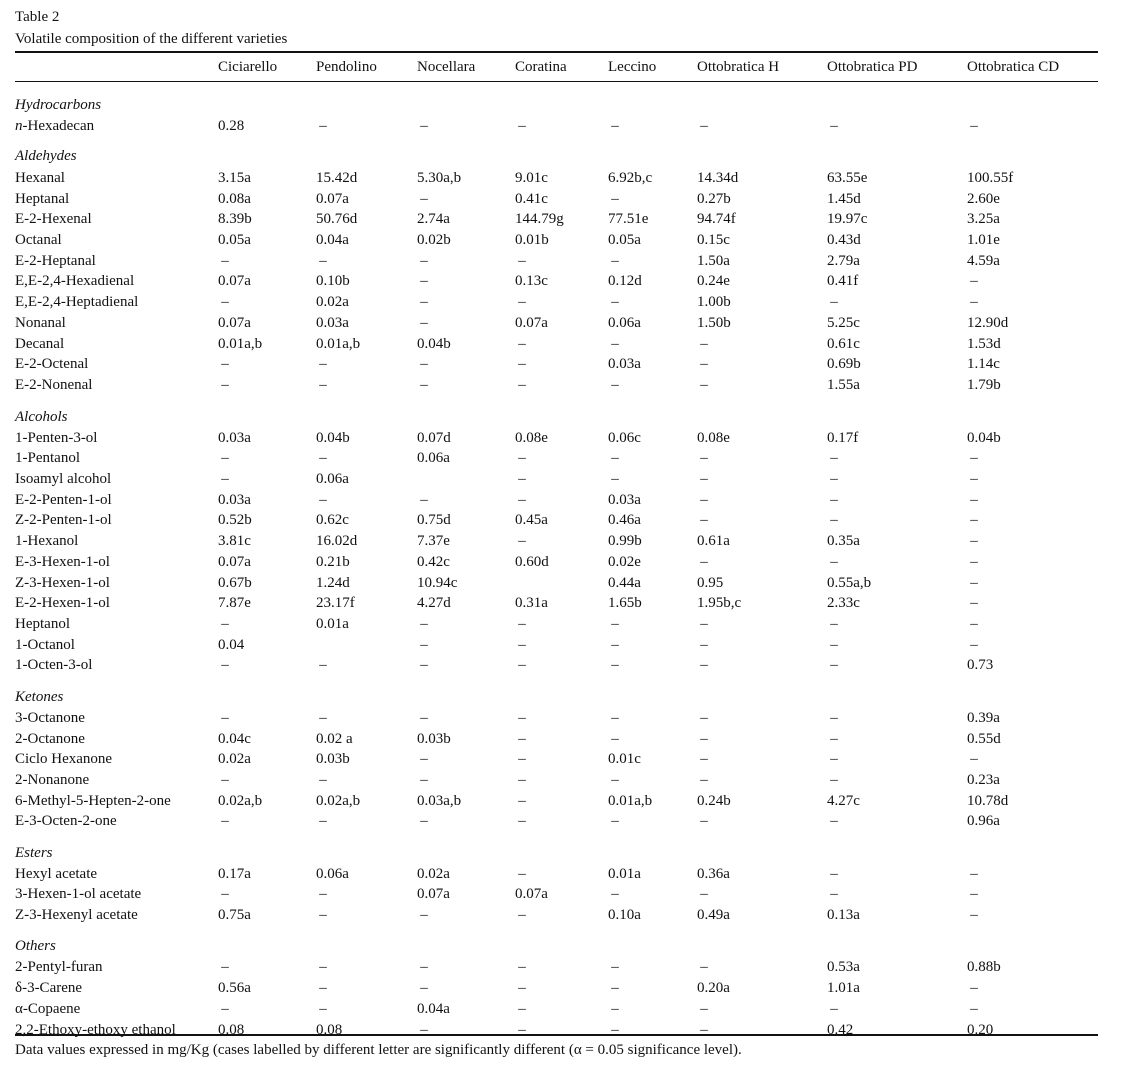  What do you see at coordinates (56, 874) in the screenshot?
I see `compound-name: Hexyl acetate` at bounding box center [56, 874].